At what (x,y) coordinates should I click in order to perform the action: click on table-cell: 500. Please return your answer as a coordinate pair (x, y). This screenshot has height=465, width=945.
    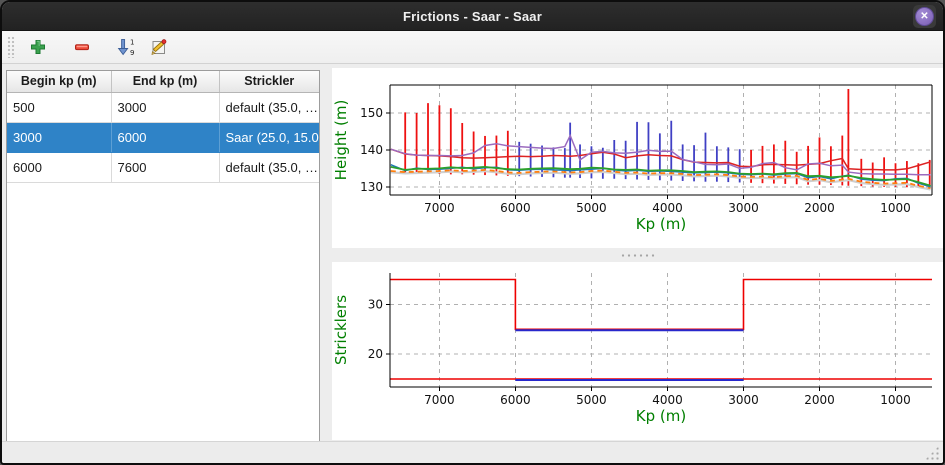
    Looking at the image, I should click on (59, 107).